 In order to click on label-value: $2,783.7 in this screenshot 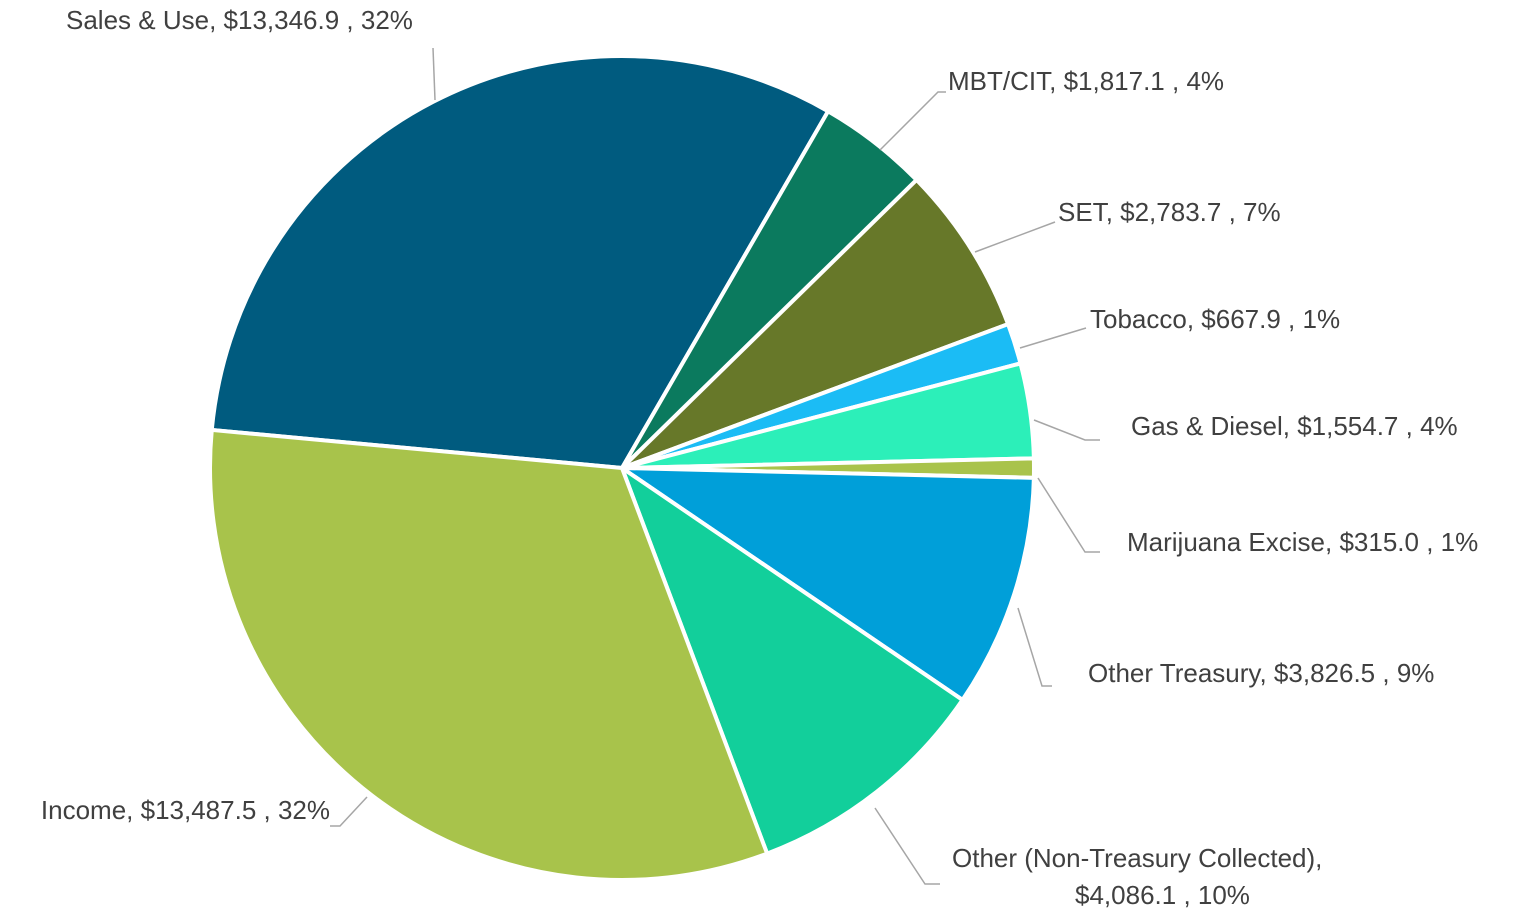, I will do `click(1170, 212)`.